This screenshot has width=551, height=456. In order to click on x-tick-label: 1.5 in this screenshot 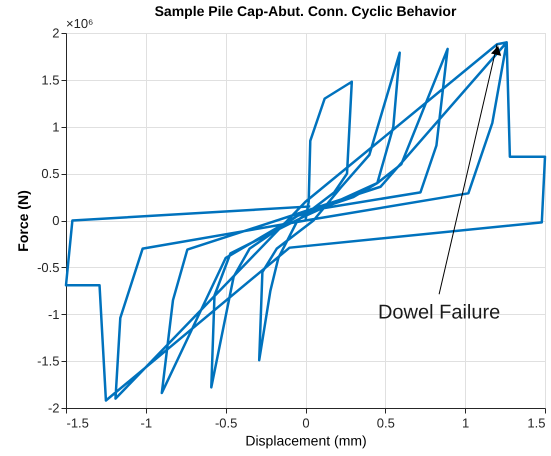, I will do `click(536, 423)`.